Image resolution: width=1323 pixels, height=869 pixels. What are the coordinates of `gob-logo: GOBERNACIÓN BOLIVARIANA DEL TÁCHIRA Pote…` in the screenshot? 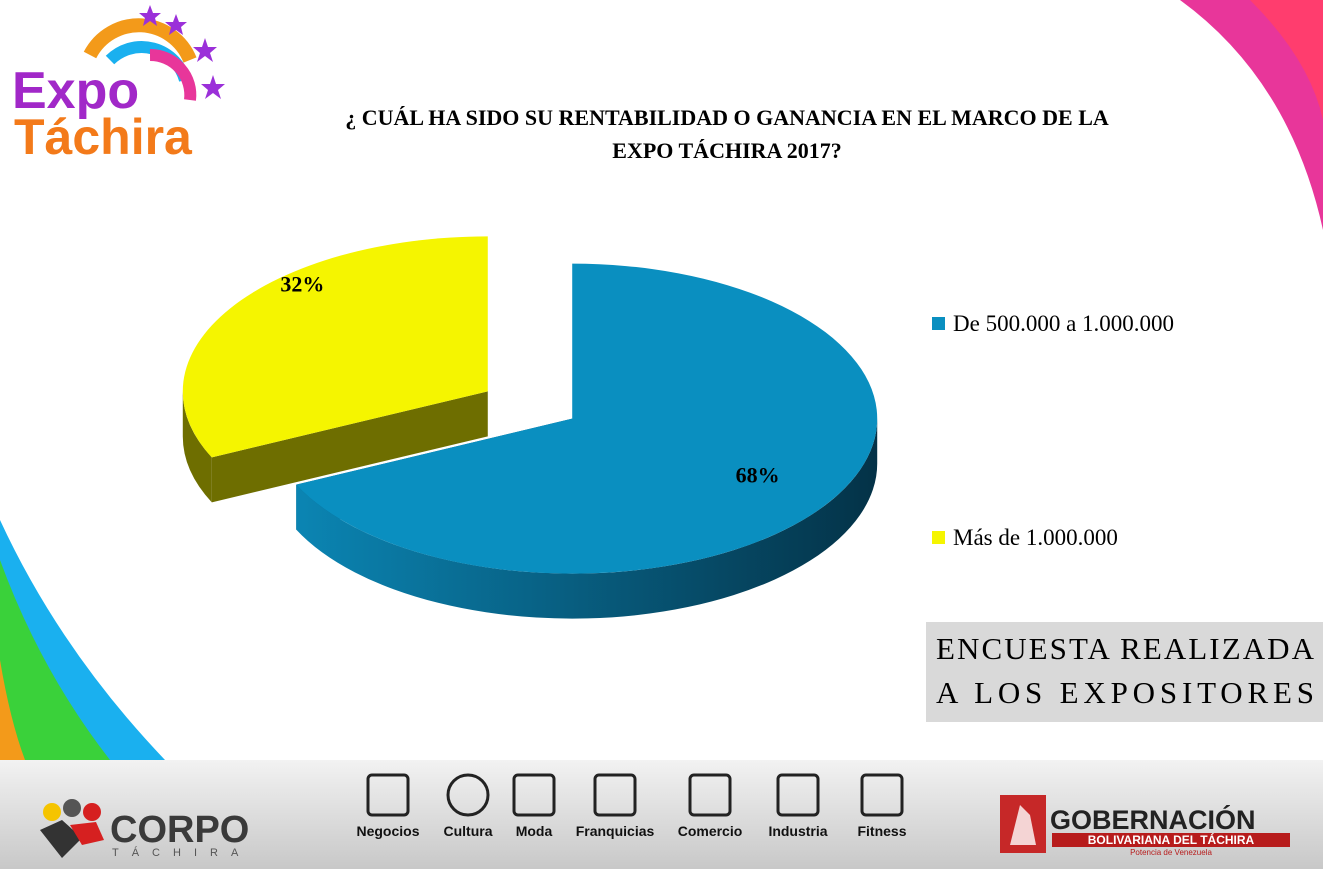 It's located at (1145, 826).